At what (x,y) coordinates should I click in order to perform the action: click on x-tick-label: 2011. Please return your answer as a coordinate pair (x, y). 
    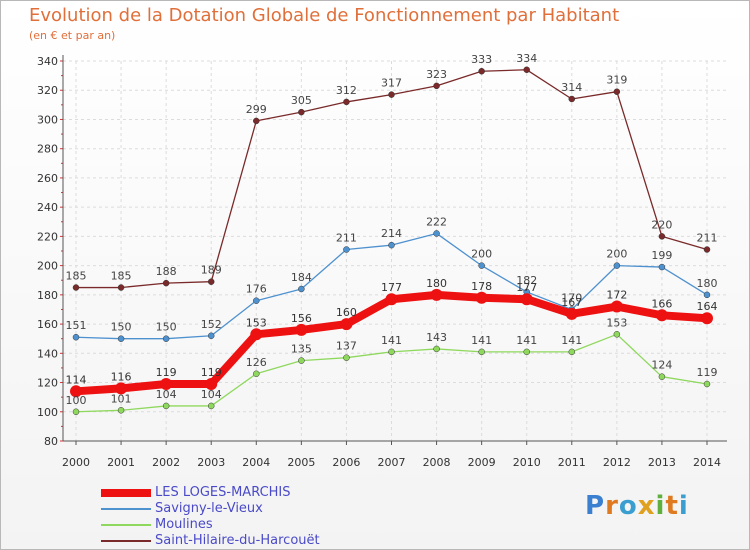
    Looking at the image, I should click on (572, 462).